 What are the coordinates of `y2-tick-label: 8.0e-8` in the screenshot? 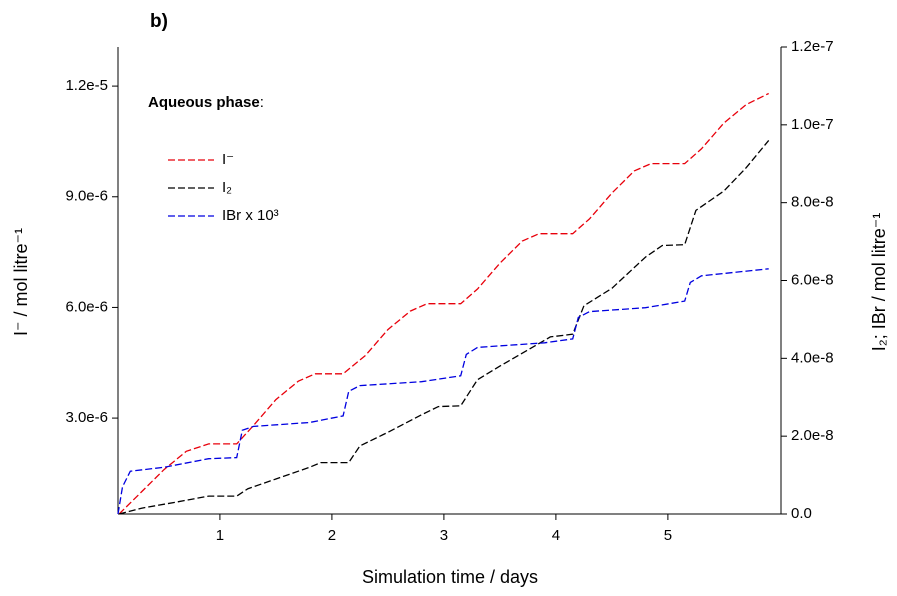 It's located at (812, 202).